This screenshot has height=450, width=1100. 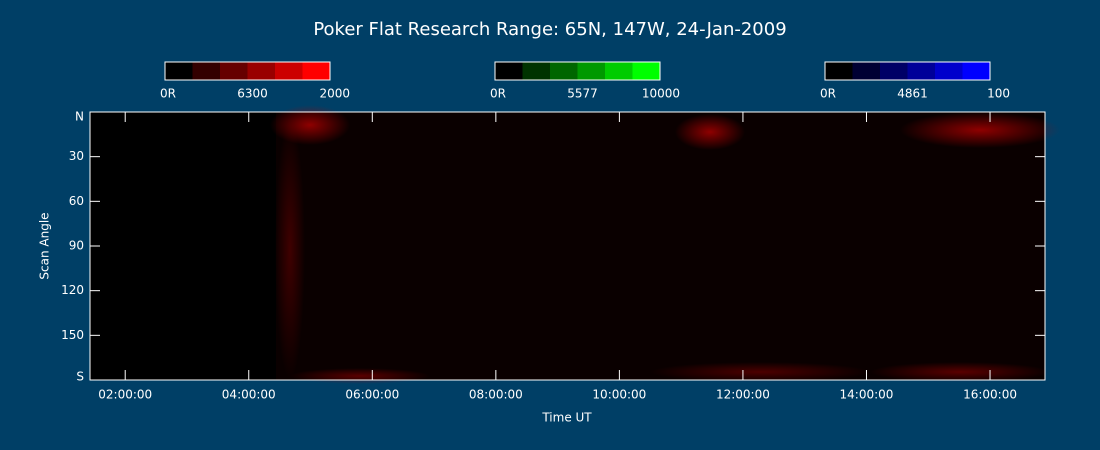 What do you see at coordinates (334, 94) in the screenshot?
I see `colorbar-label: 2000` at bounding box center [334, 94].